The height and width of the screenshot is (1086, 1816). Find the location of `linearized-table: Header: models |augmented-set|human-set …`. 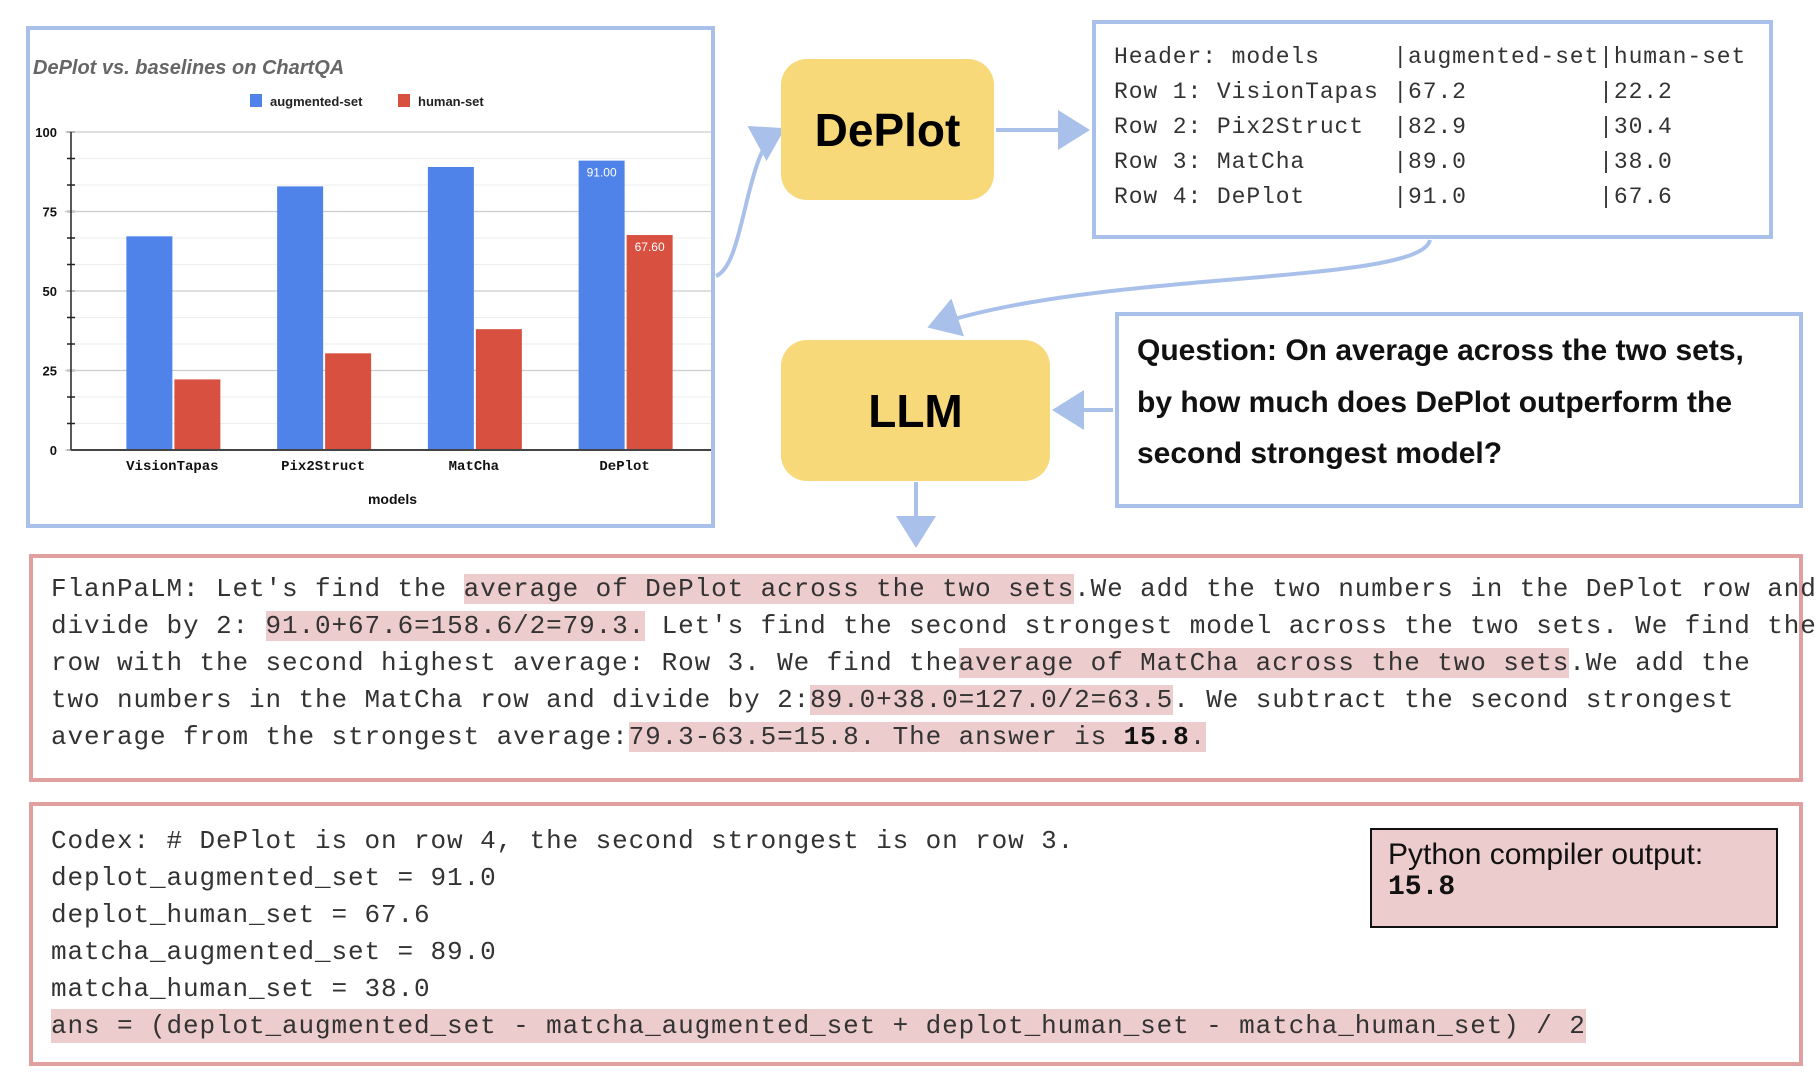

linearized-table: Header: models |augmented-set|human-set … is located at coordinates (1432, 129).